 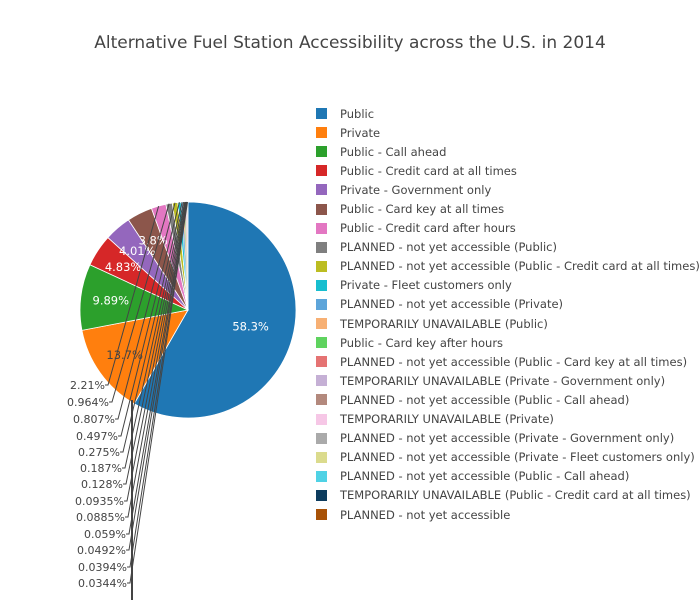 What do you see at coordinates (448, 247) in the screenshot?
I see `legend-label: PLANNED - not yet accessible (Public)` at bounding box center [448, 247].